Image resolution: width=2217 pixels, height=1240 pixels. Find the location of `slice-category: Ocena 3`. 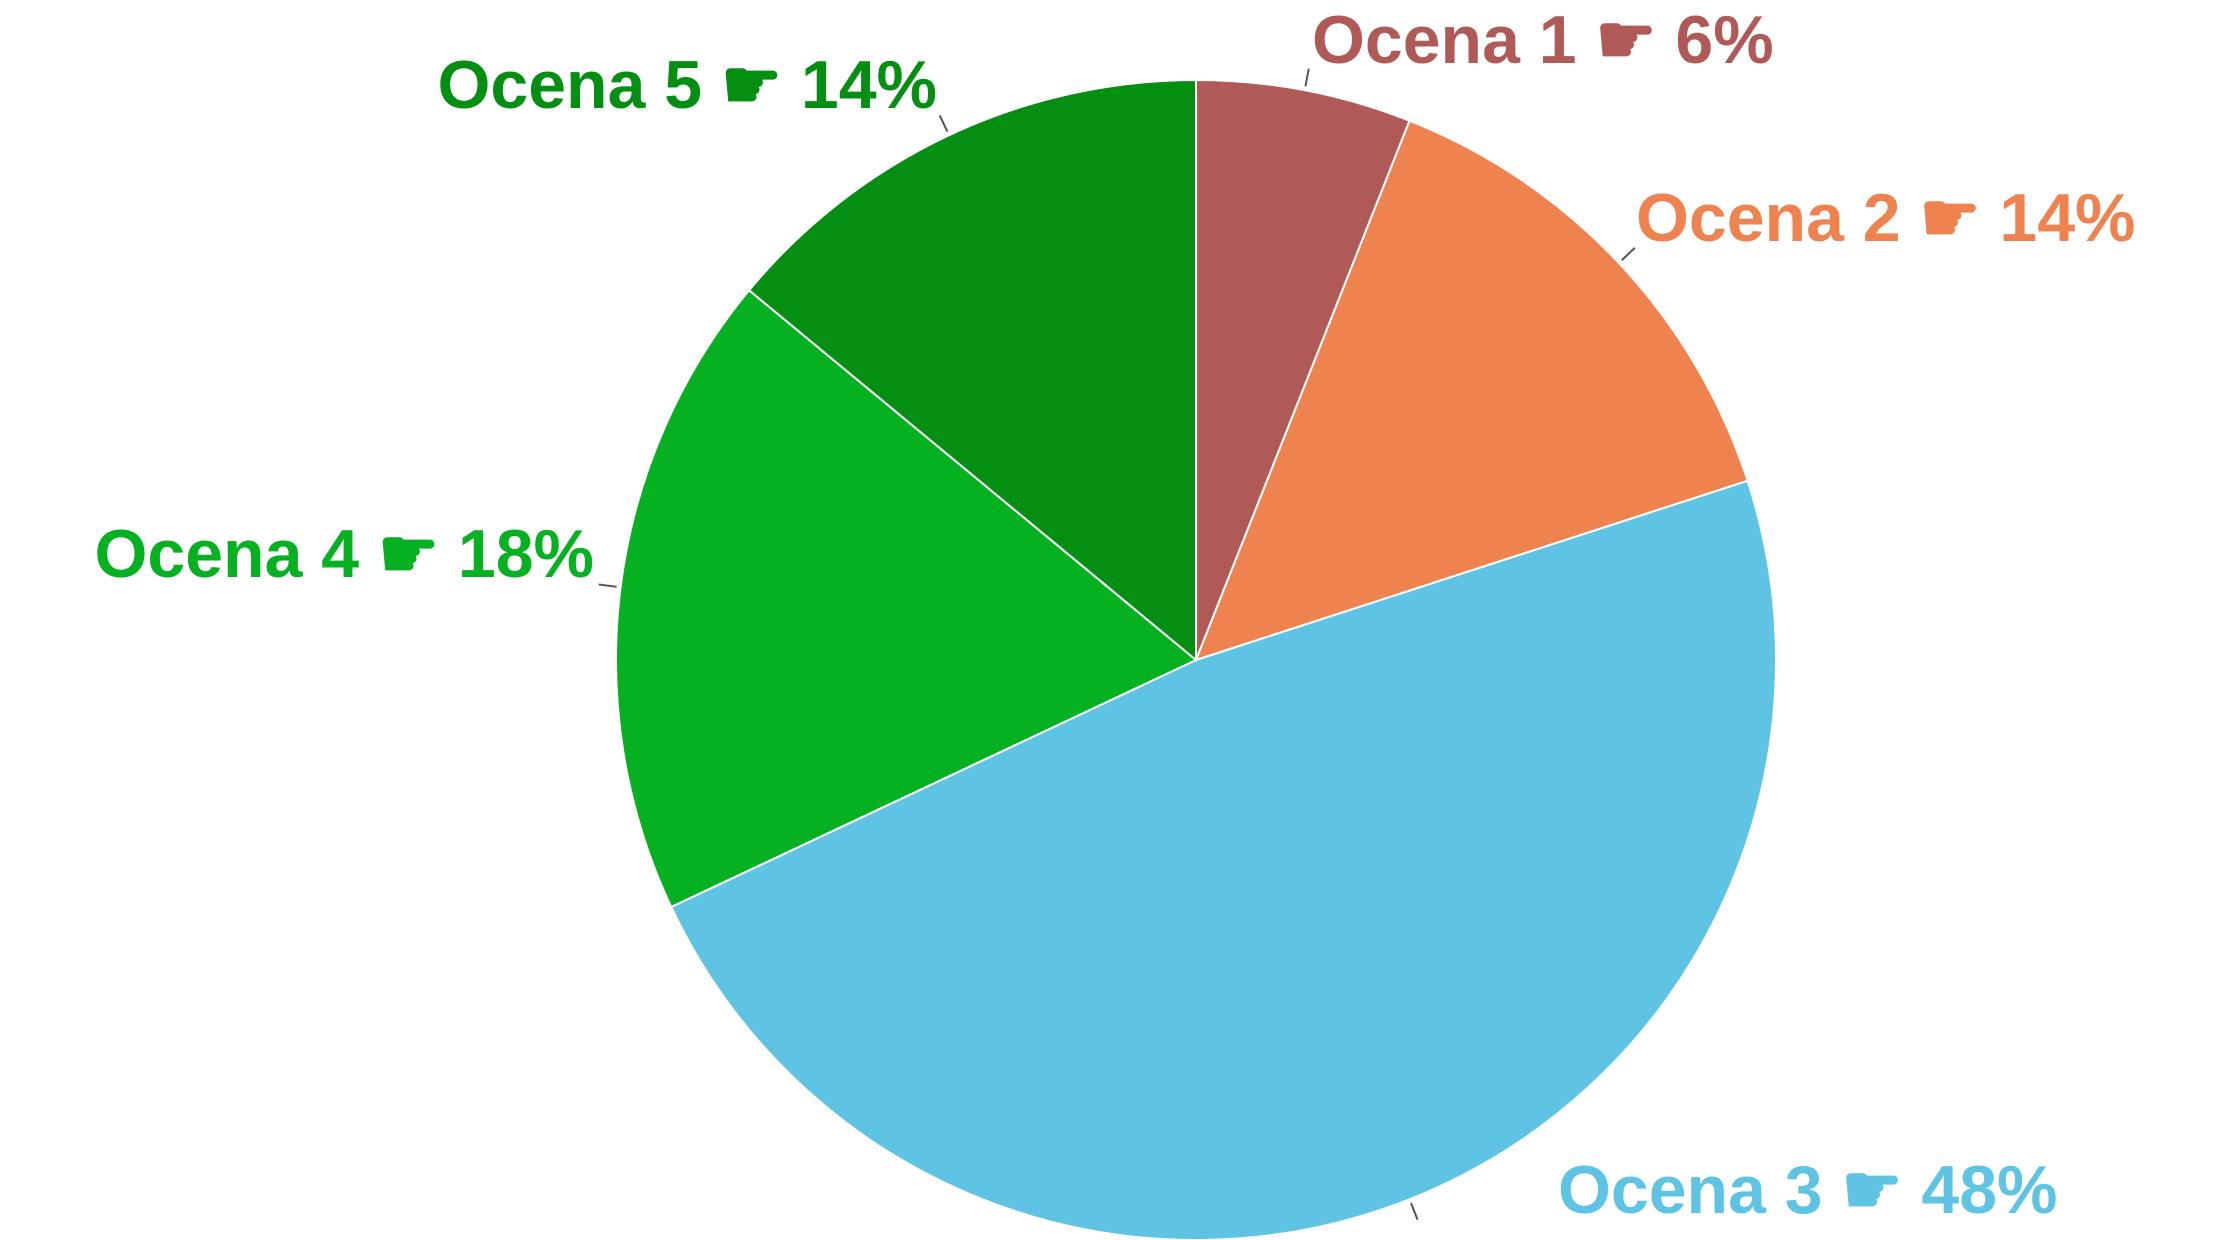

slice-category: Ocena 3 is located at coordinates (1690, 1190).